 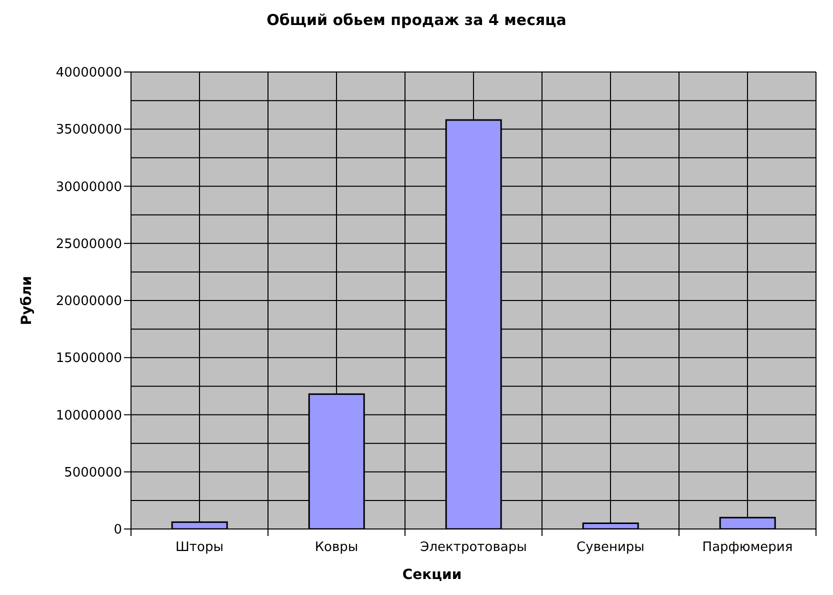 What do you see at coordinates (93, 472) in the screenshot?
I see `y-tick-label: 5000000` at bounding box center [93, 472].